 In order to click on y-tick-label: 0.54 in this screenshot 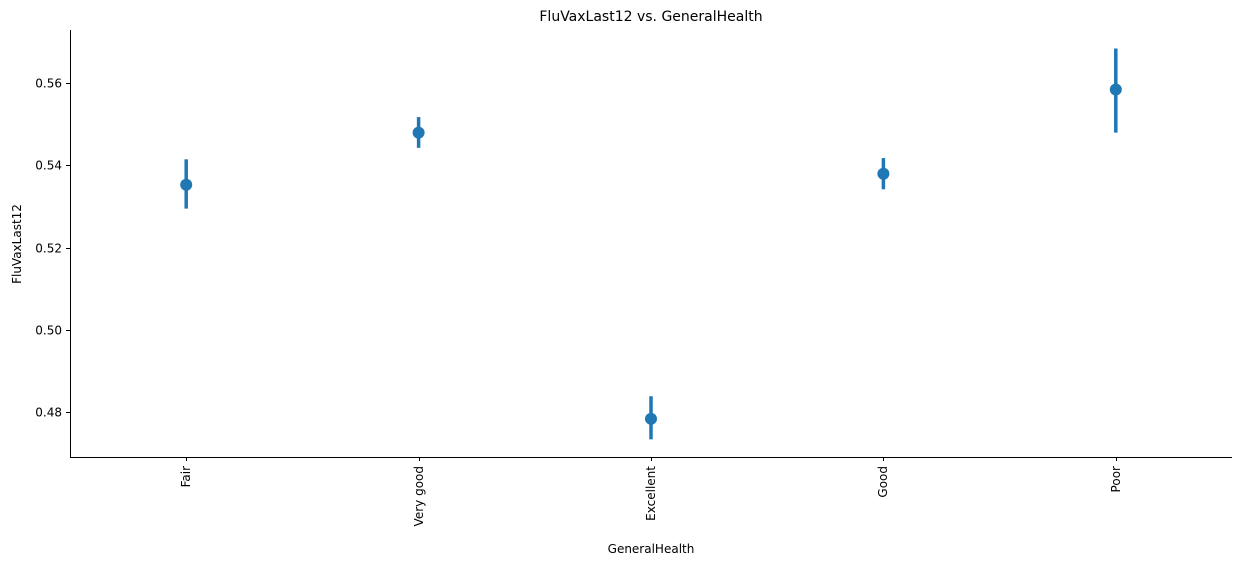, I will do `click(48, 166)`.